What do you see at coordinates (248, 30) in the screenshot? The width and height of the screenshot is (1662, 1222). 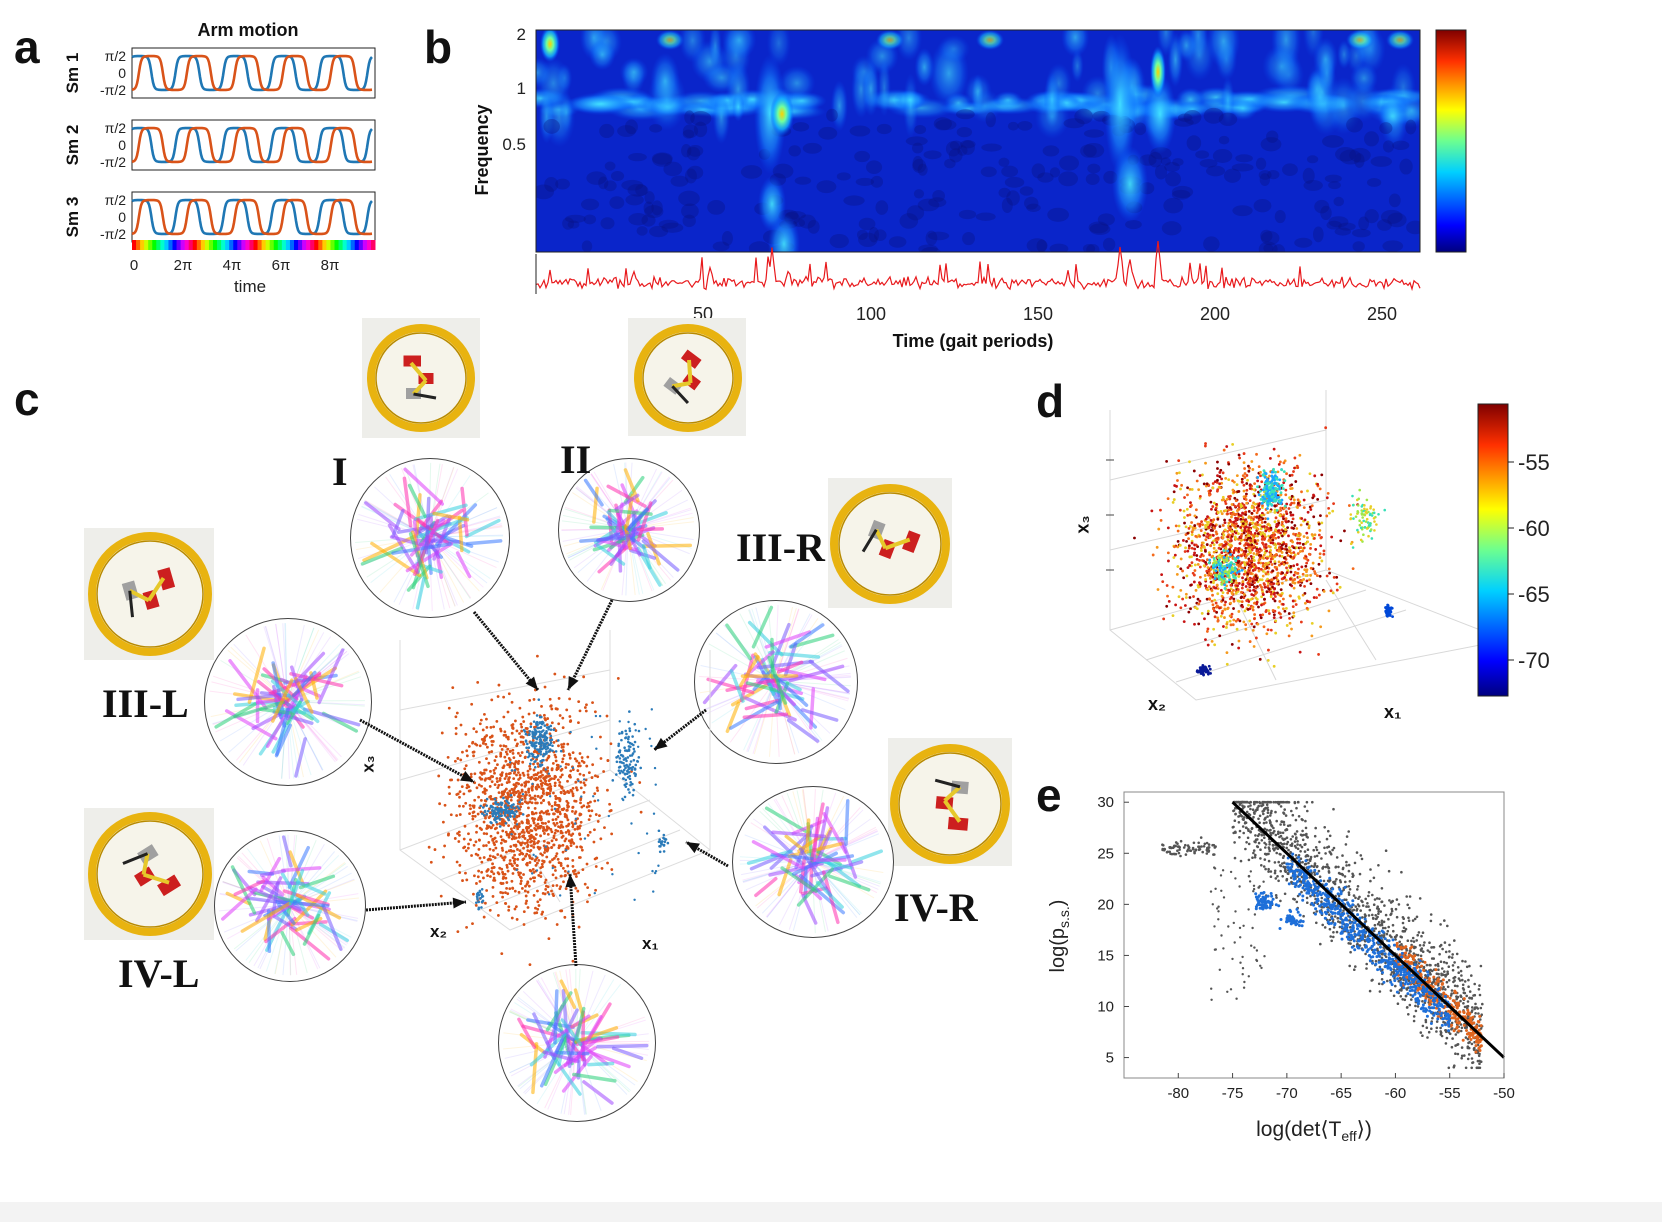 I see `panel-a-title: Arm motion` at bounding box center [248, 30].